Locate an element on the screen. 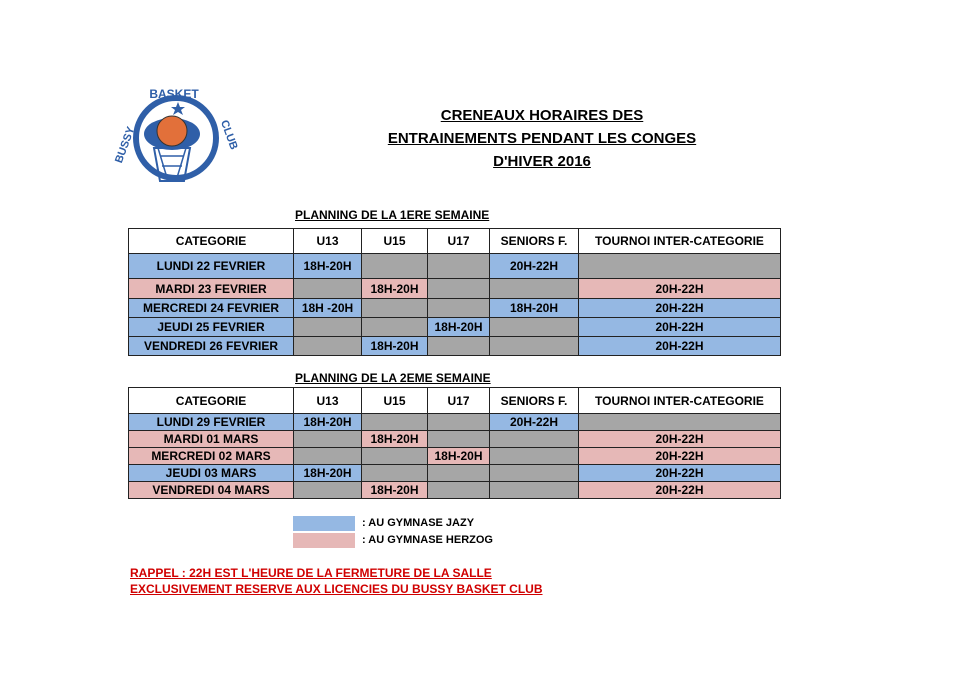  day-cell: VENDREDI 26 FEVRIER is located at coordinates (211, 346).